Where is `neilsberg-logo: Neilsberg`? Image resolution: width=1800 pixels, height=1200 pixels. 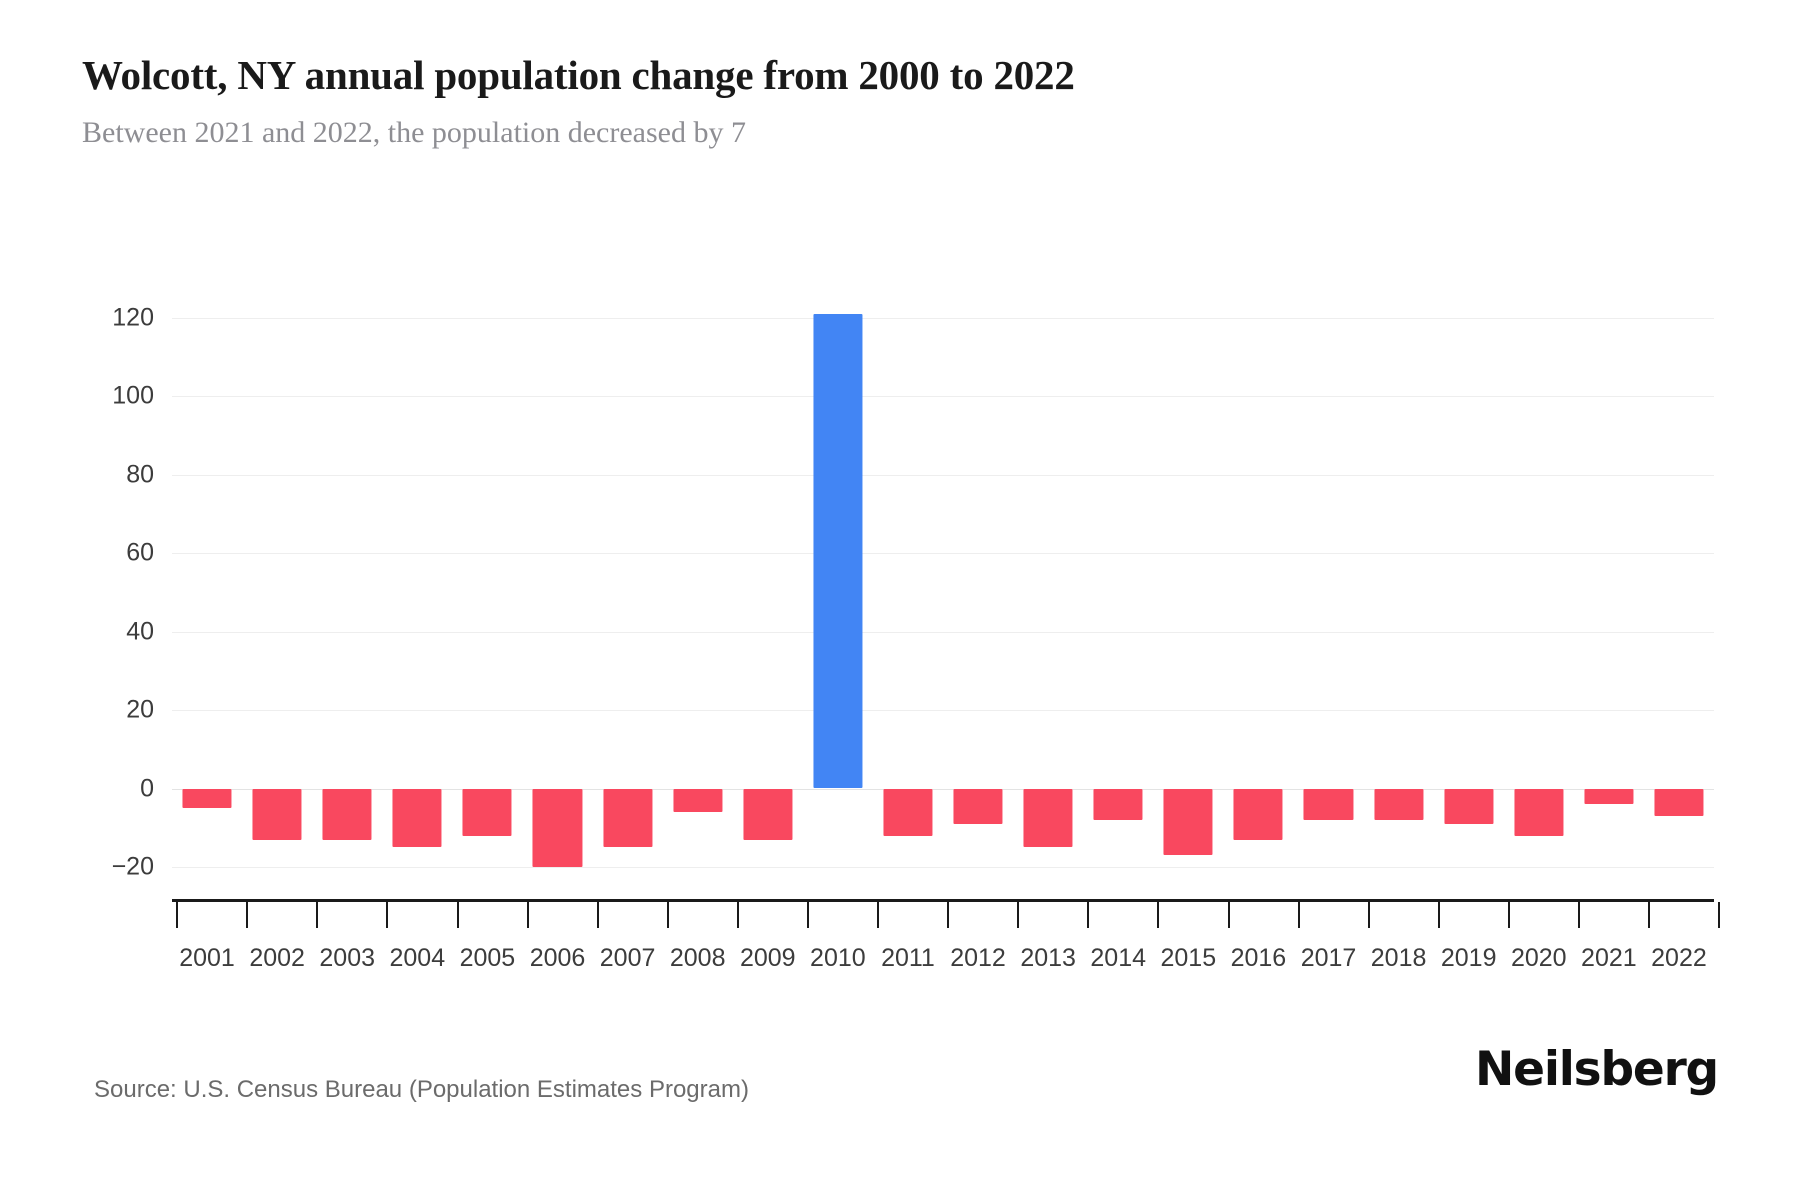 neilsberg-logo: Neilsberg is located at coordinates (1597, 1069).